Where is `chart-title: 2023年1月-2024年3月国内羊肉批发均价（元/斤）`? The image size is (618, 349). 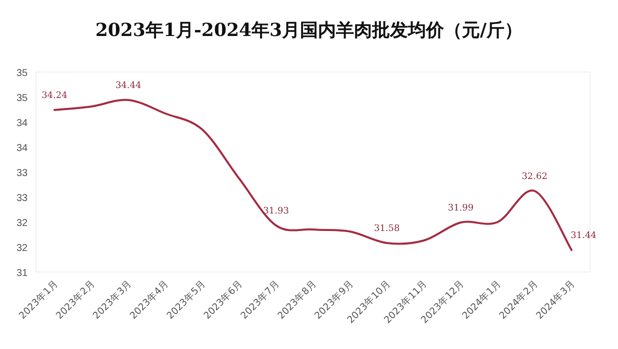
chart-title: 2023年1月-2024年3月国内羊肉批发均价（元/斤） is located at coordinates (309, 30).